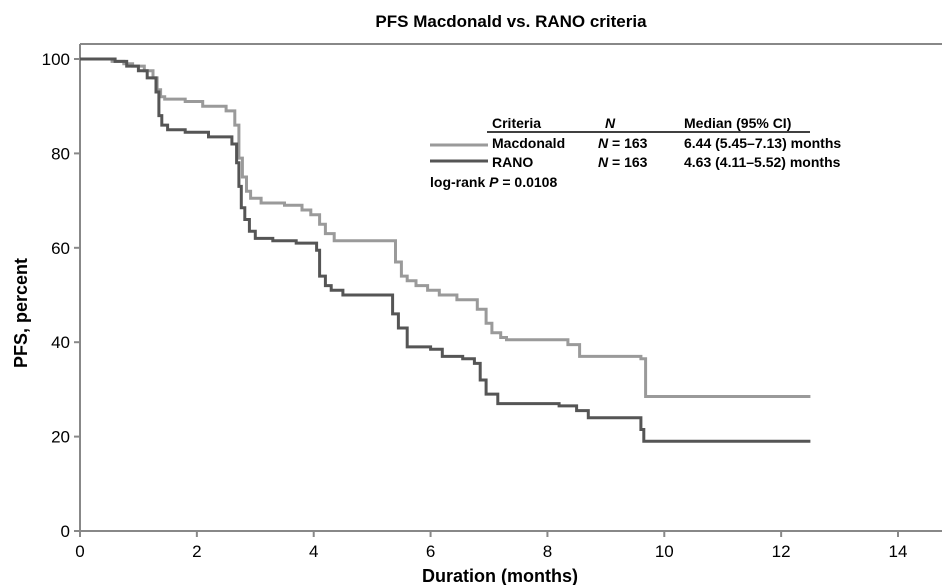 This screenshot has height=585, width=942. Describe the element at coordinates (547, 551) in the screenshot. I see `x-tick-label: 8` at that location.